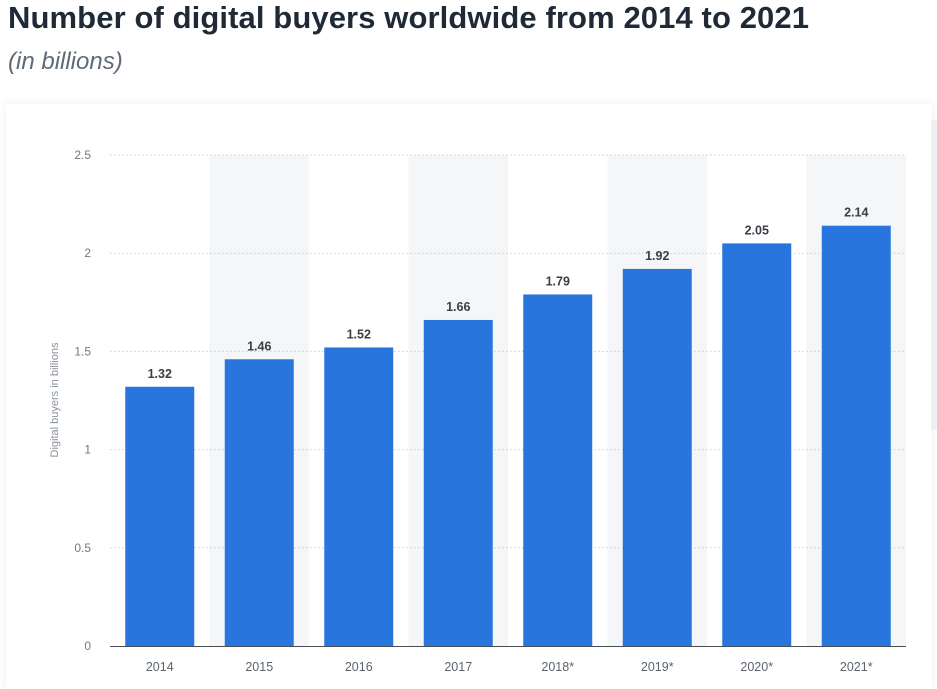 Image resolution: width=937 pixels, height=689 pixels. Describe the element at coordinates (65, 61) in the screenshot. I see `chart-subtitle: (in billions)` at that location.